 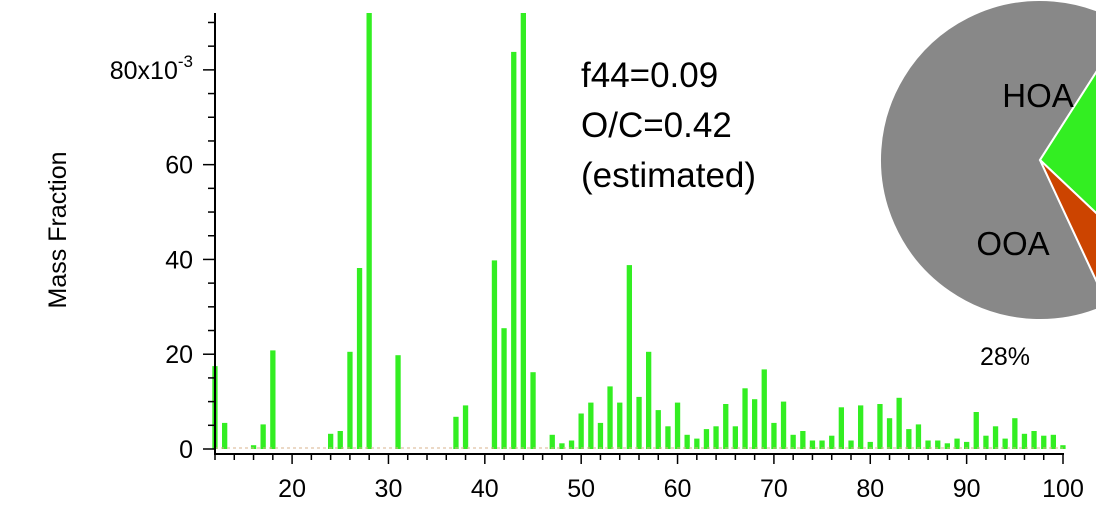 I want to click on y-tick-label-3: 60, so click(x=179, y=166).